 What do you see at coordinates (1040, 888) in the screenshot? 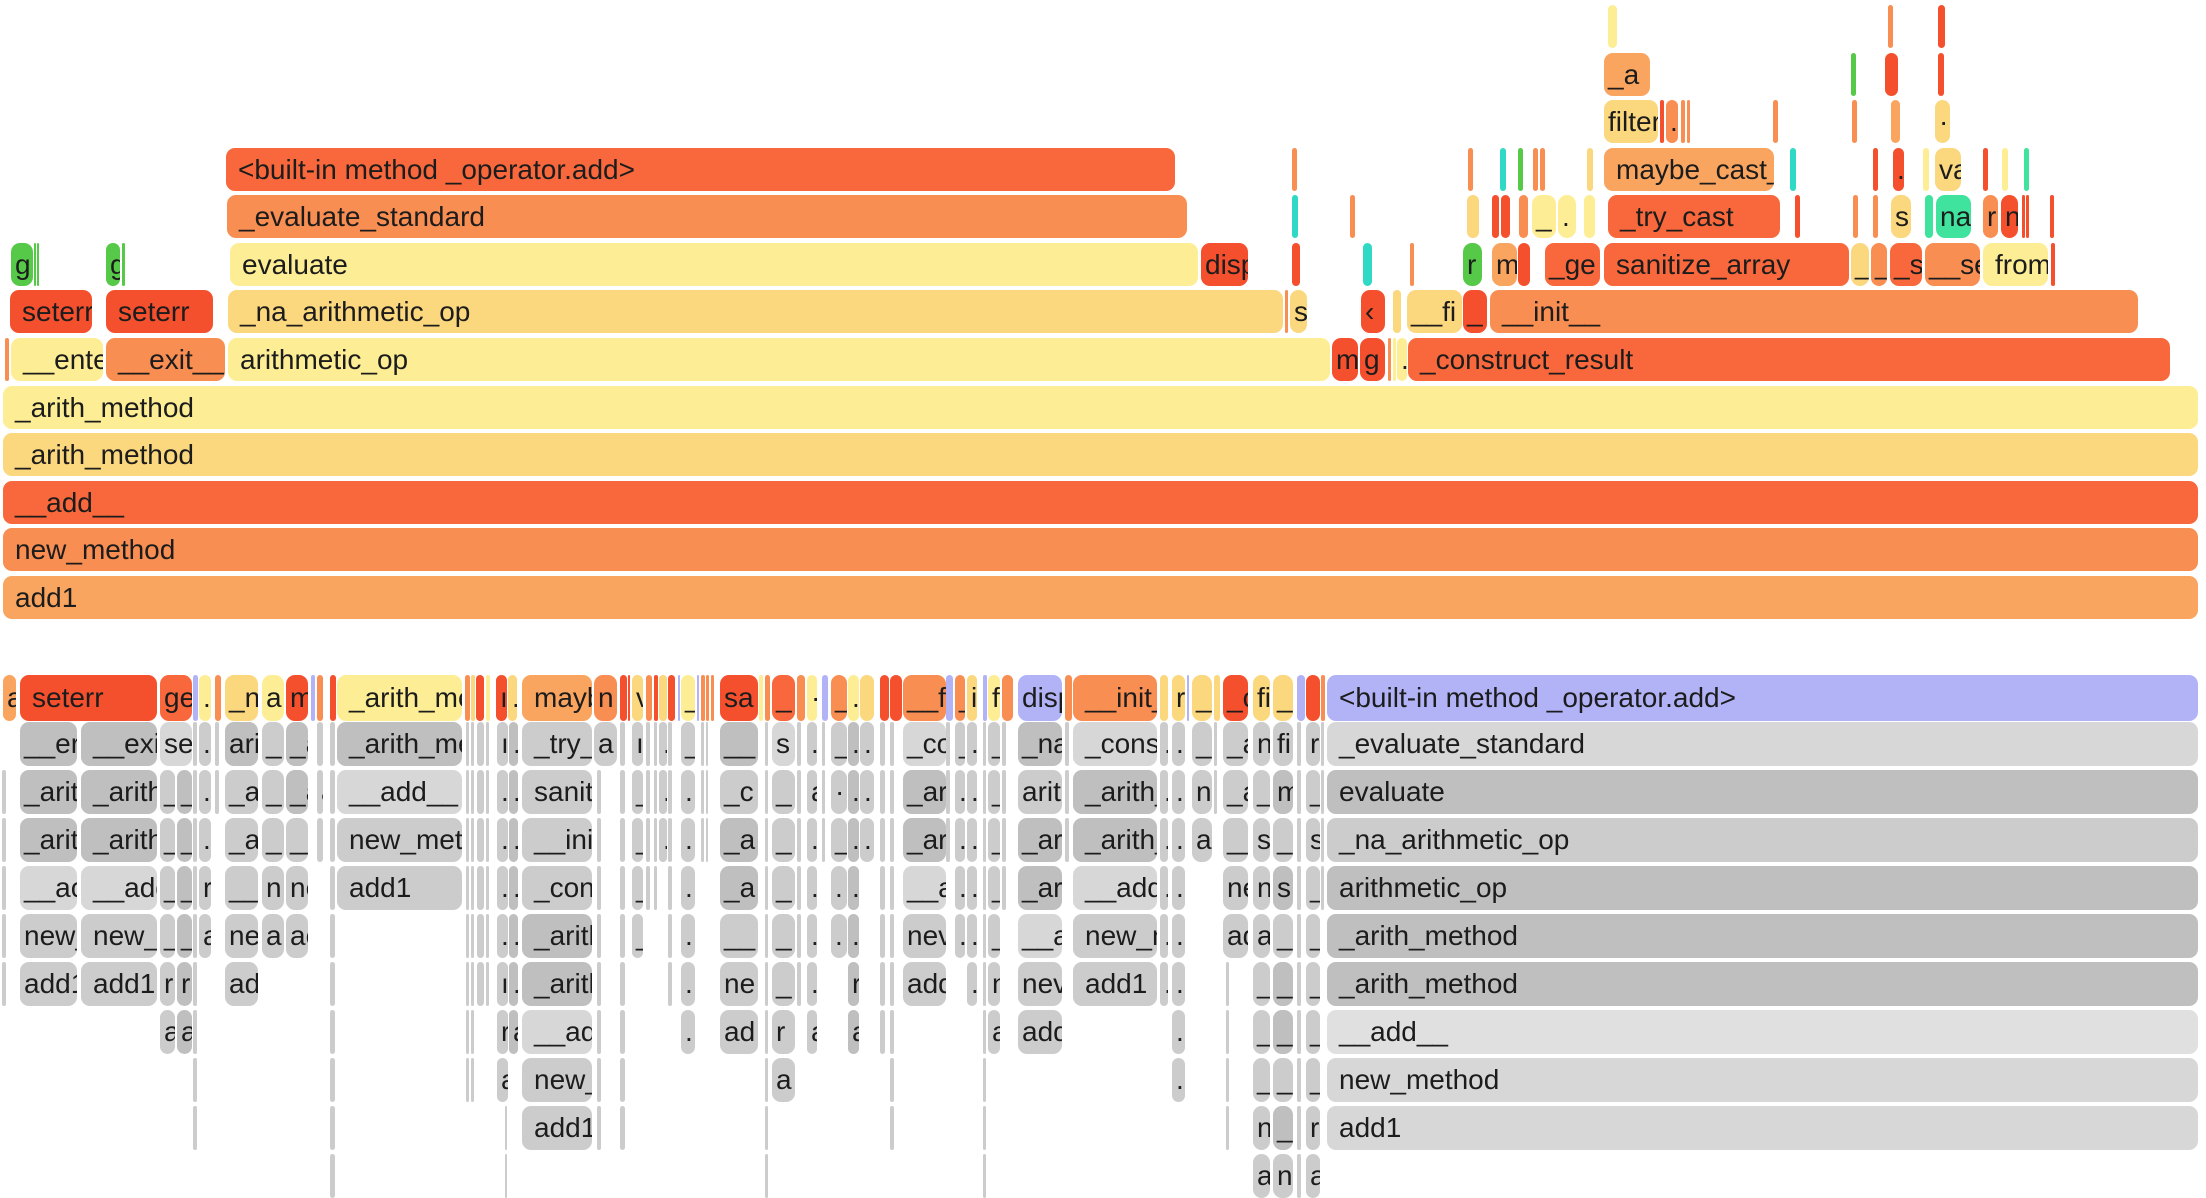
I see `frame-_ar: _ar` at bounding box center [1040, 888].